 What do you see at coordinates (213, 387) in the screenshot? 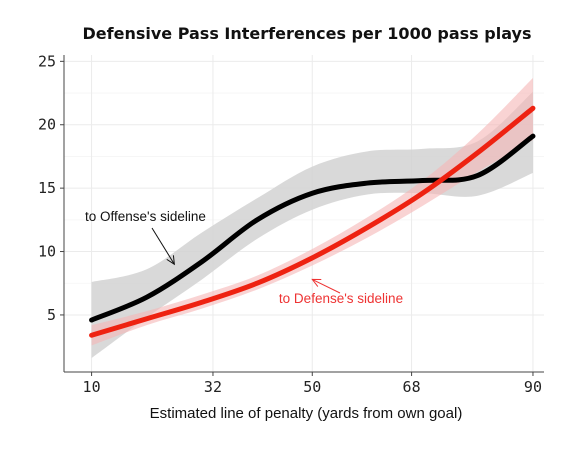
I see `x-tick-label: 32` at bounding box center [213, 387].